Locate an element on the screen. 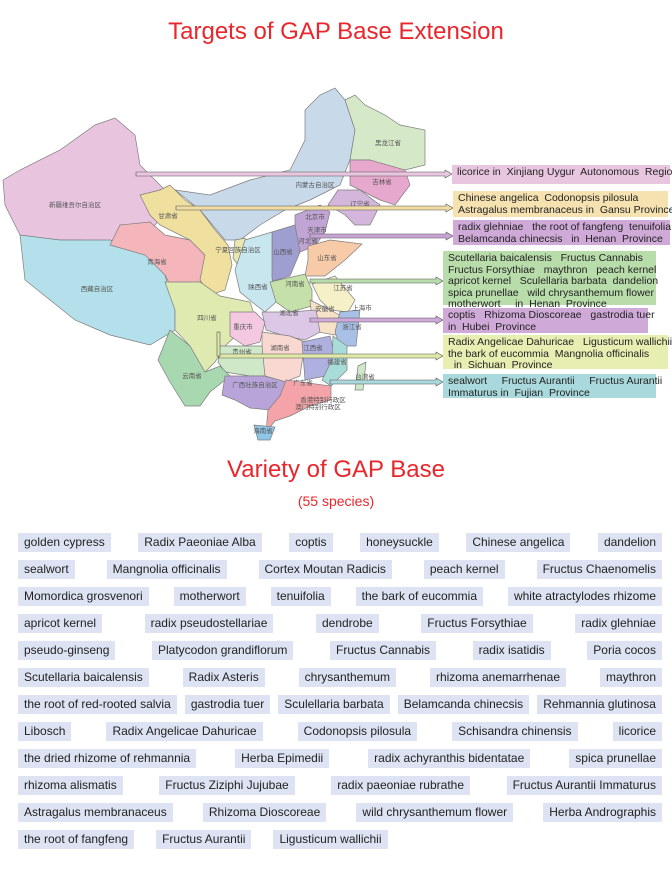 The height and width of the screenshot is (877, 672). province-label: 陕西省 is located at coordinates (258, 286).